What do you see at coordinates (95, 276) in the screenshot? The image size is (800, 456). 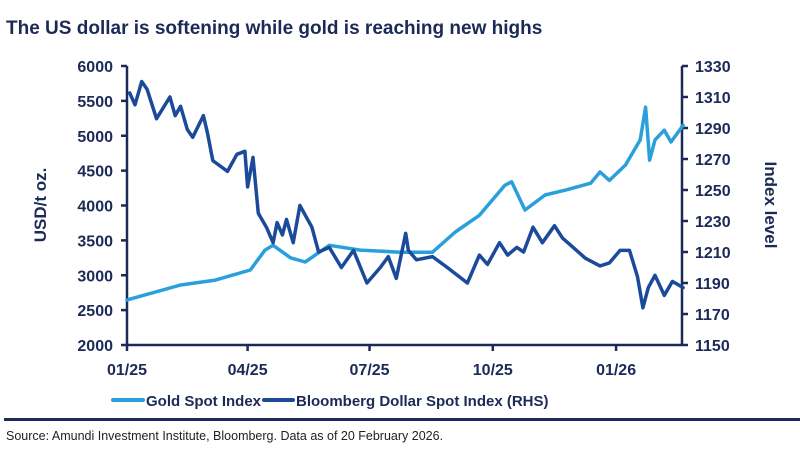 I see `left-tick-label: 3000` at bounding box center [95, 276].